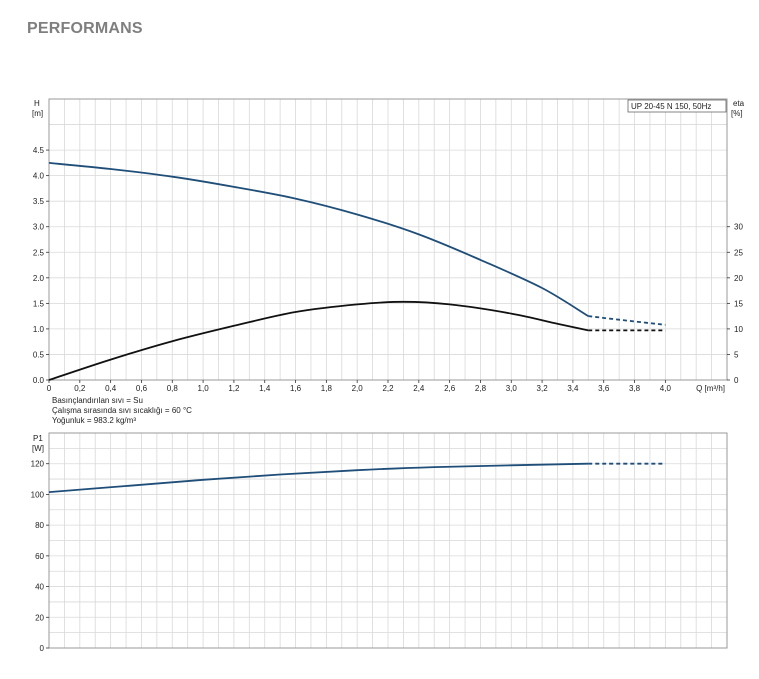 This screenshot has width=759, height=679. What do you see at coordinates (39, 556) in the screenshot?
I see `y-left-tick-label: 60` at bounding box center [39, 556].